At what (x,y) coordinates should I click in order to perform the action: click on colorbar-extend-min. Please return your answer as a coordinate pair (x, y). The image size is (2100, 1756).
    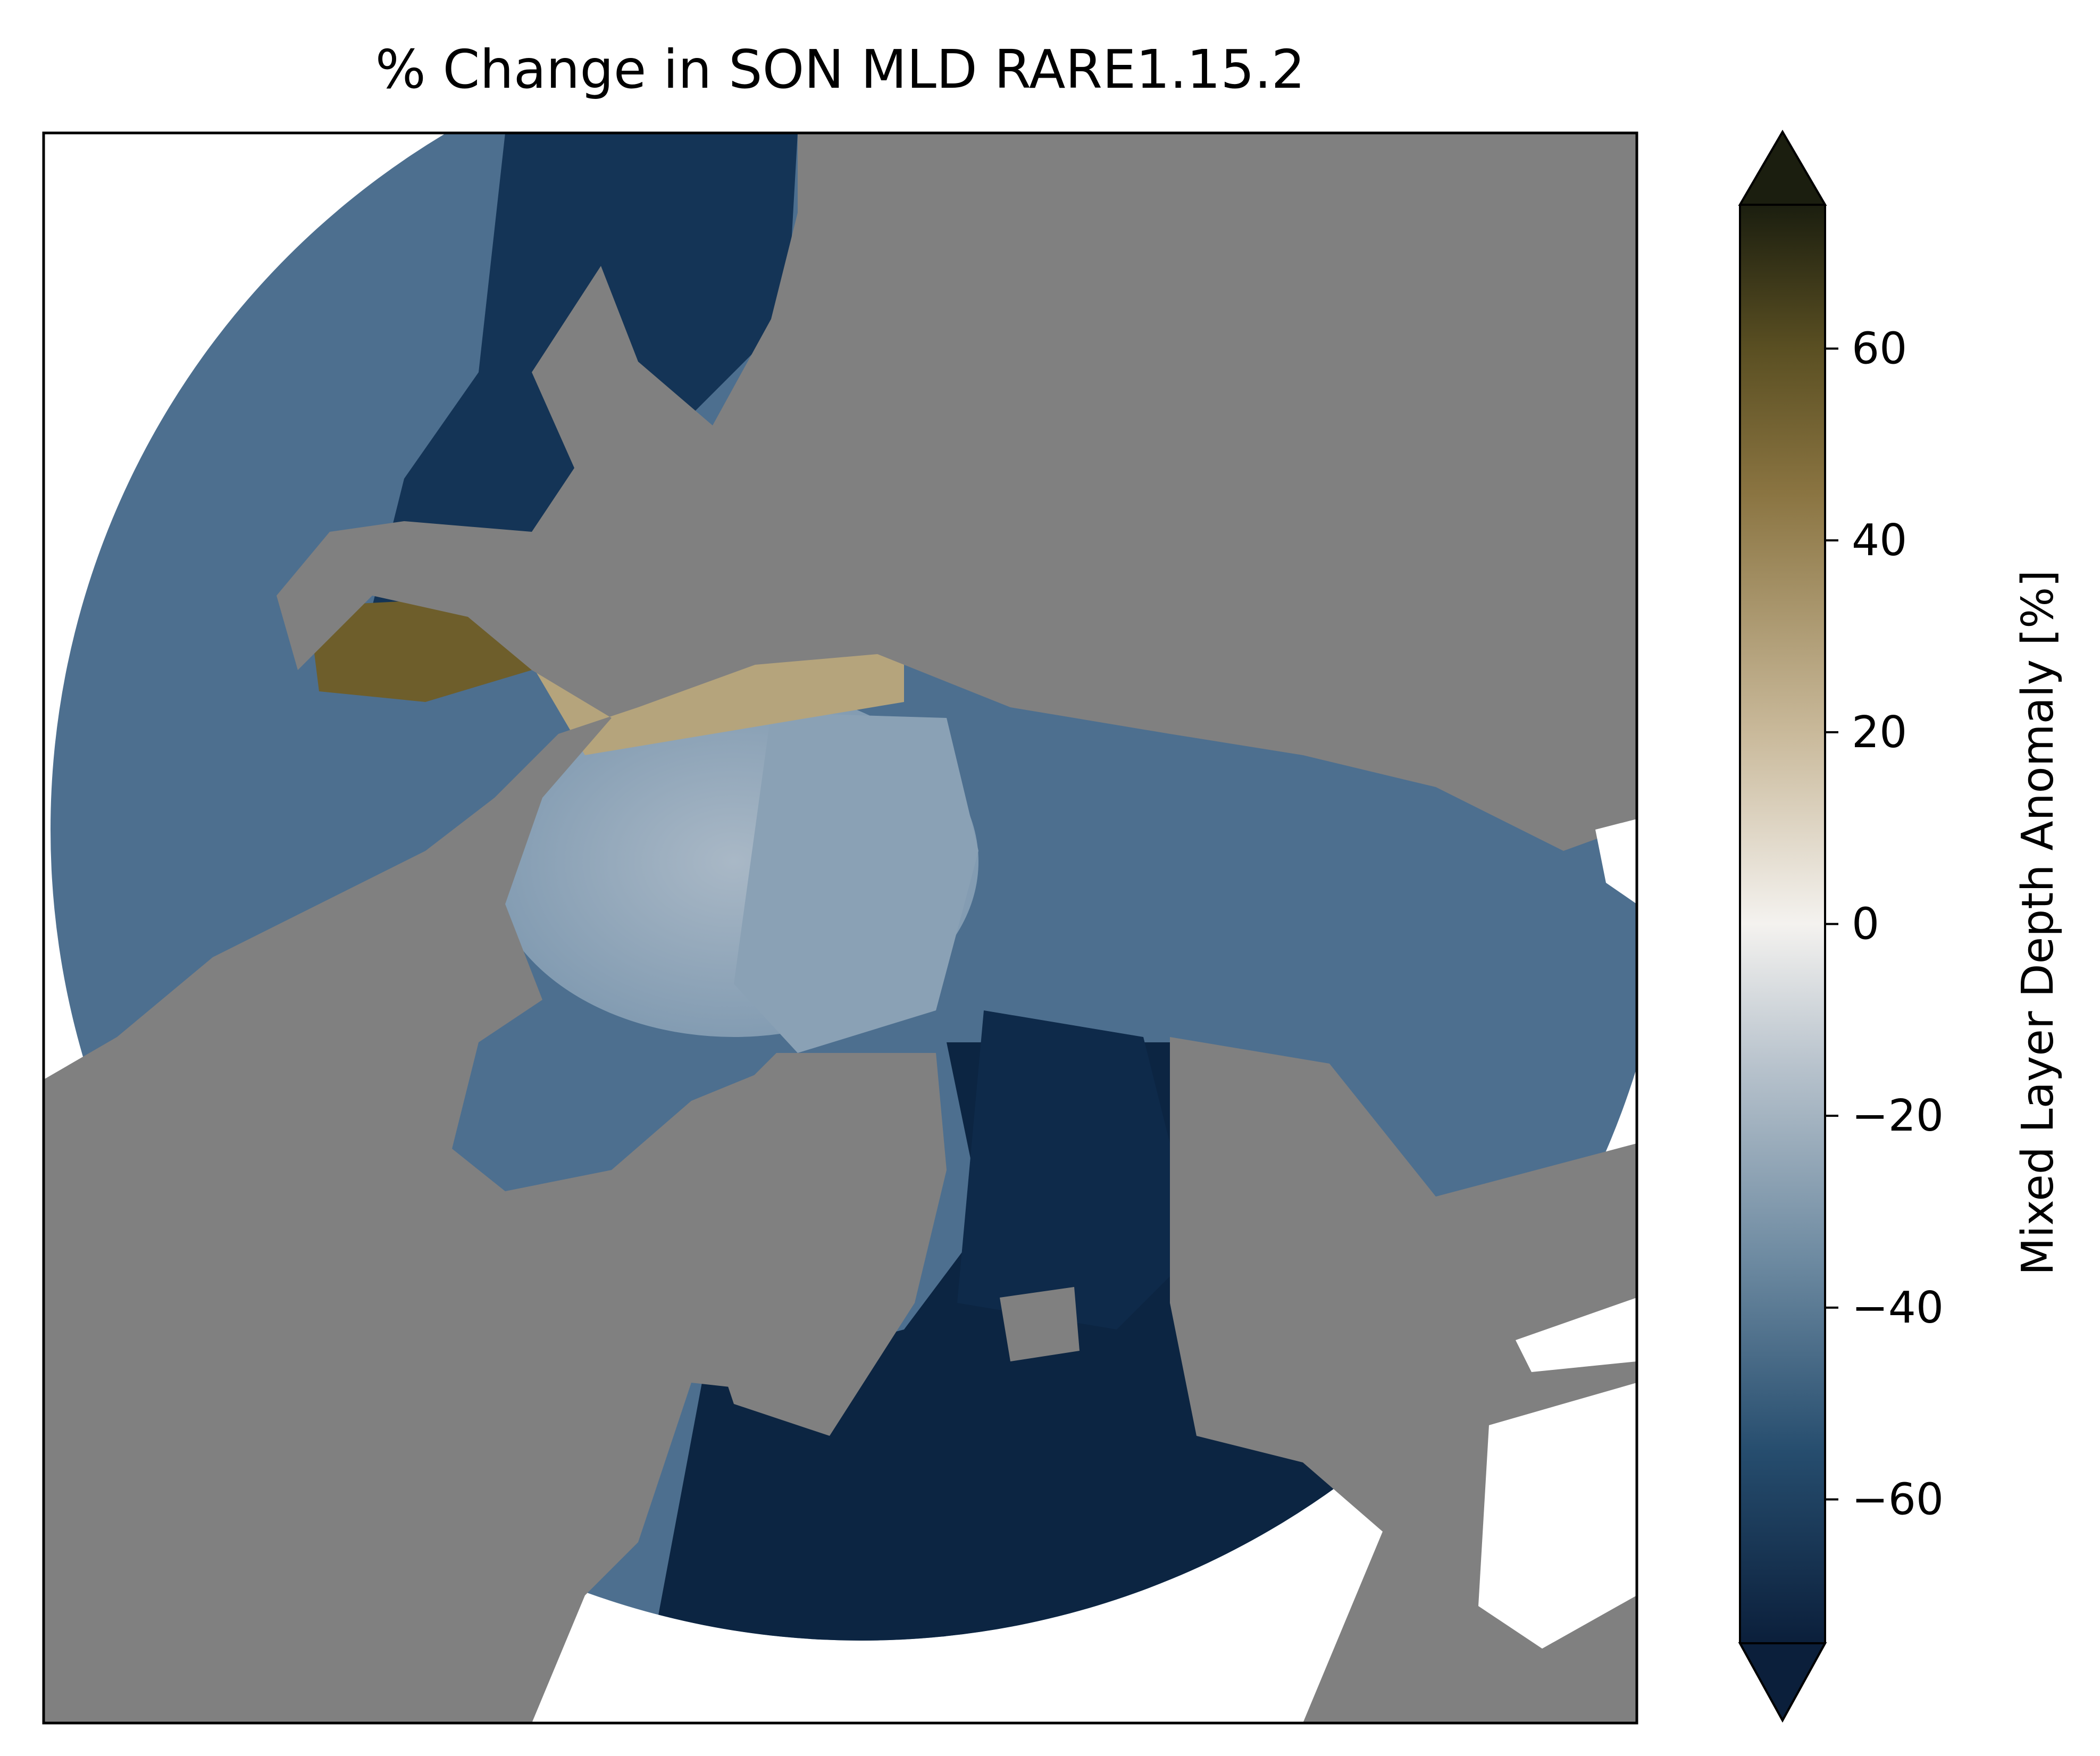
    Looking at the image, I should click on (1782, 1682).